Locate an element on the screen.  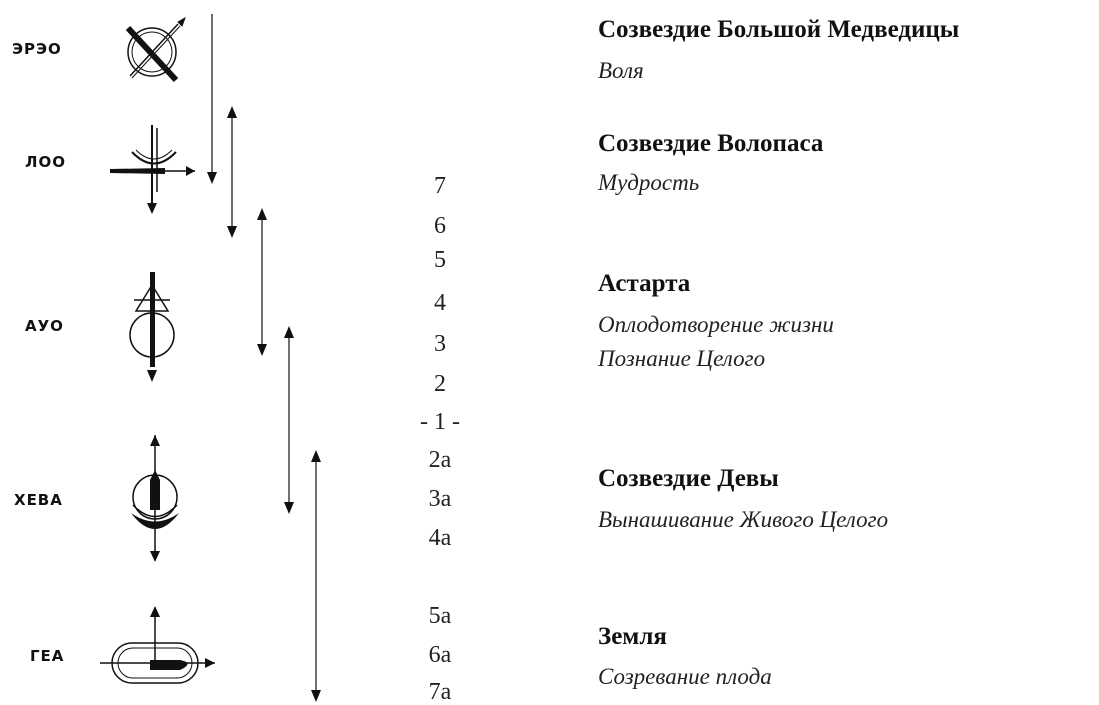
crossed-circle-icon is located at coordinates (155, 49).